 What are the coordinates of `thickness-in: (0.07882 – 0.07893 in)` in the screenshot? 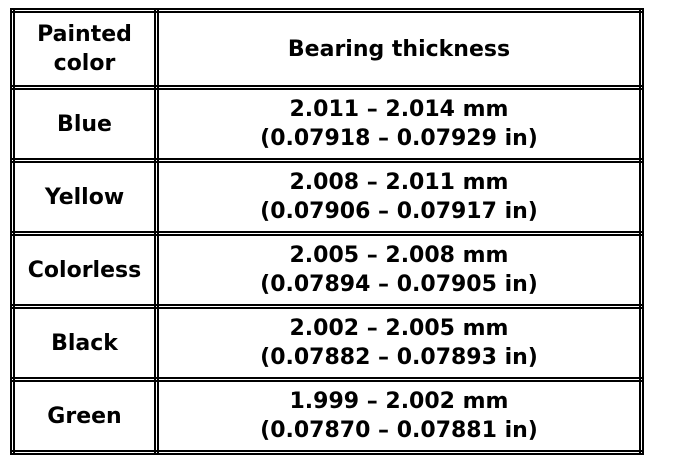 It's located at (399, 357).